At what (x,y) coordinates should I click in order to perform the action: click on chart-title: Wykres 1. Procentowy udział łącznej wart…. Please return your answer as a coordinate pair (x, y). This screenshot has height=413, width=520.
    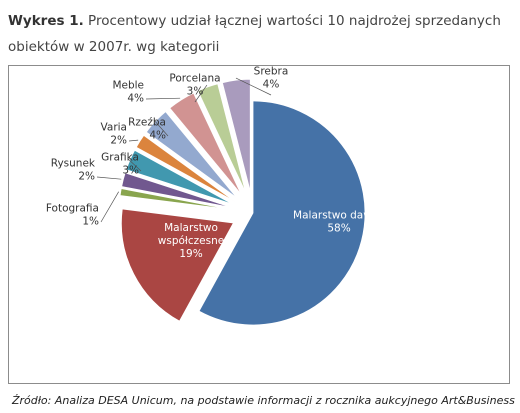
    Looking at the image, I should click on (261, 34).